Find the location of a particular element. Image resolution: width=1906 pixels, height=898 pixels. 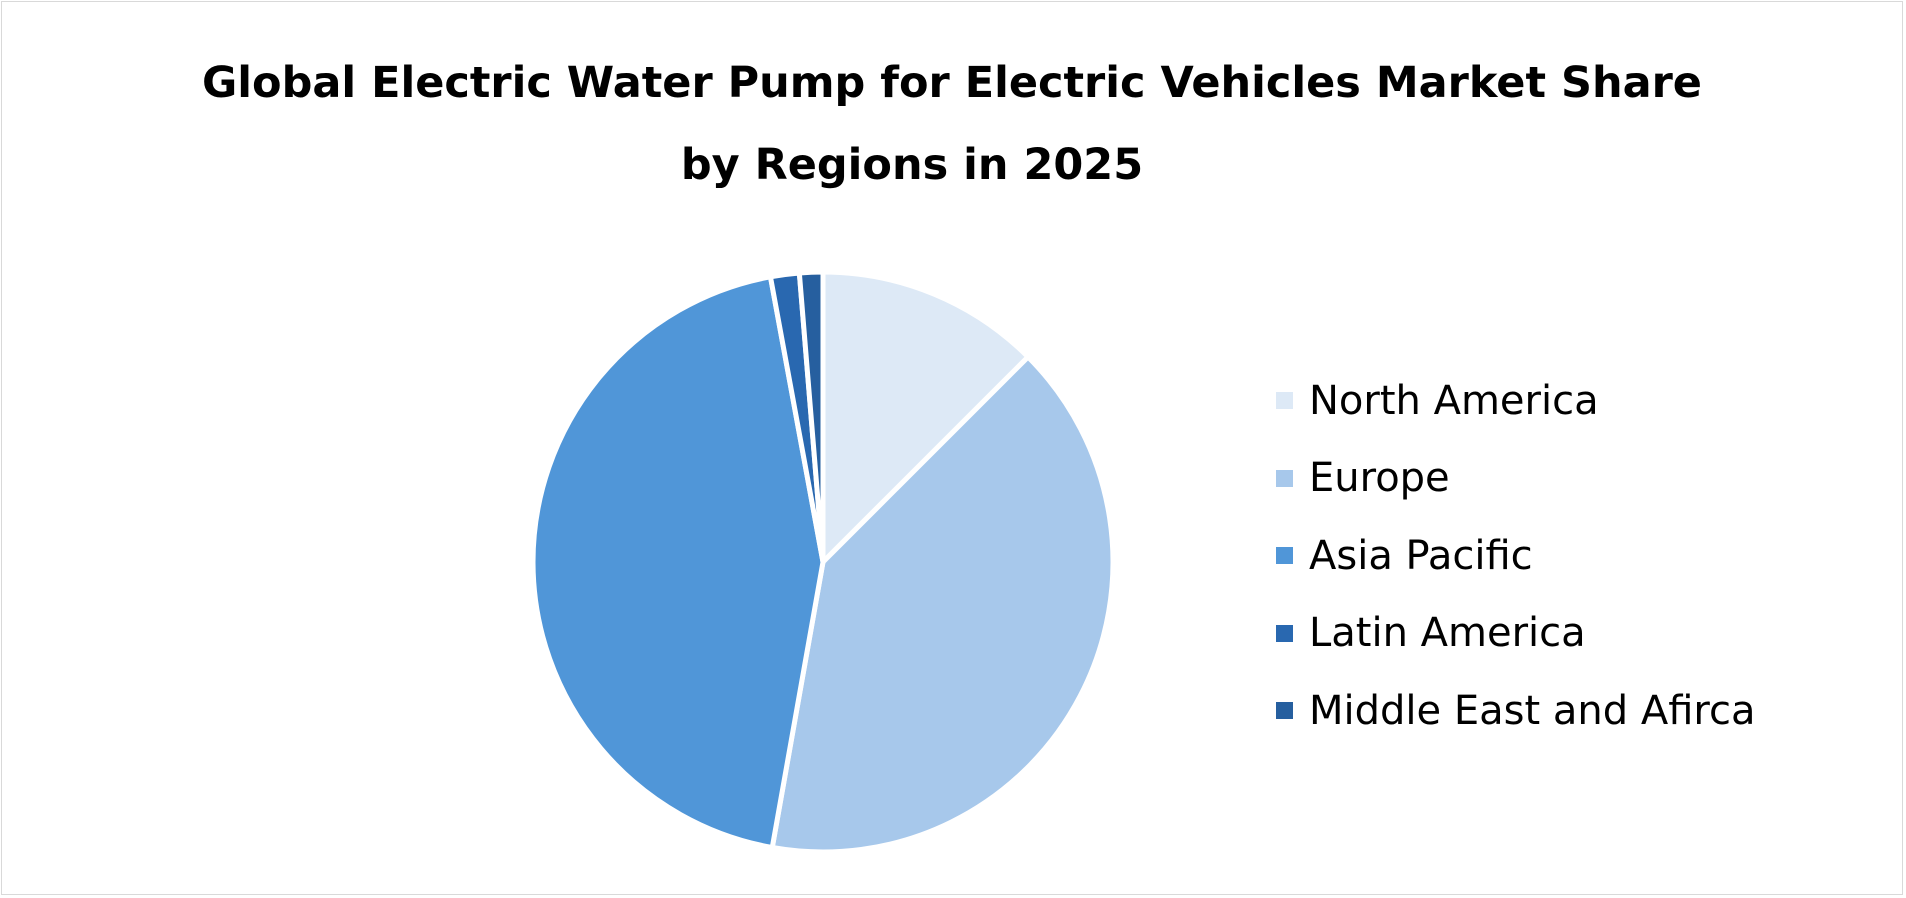

legend-item-north-america: North America is located at coordinates (1576, 401).